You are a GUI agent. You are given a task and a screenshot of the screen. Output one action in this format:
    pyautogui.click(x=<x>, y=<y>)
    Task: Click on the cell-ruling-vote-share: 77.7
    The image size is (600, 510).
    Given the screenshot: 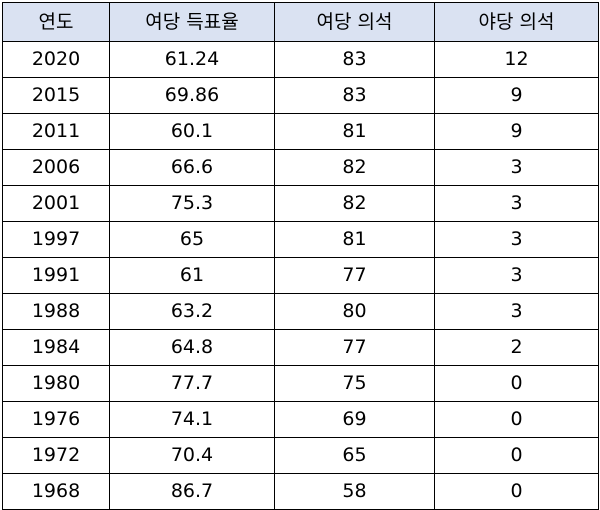 What is the action you would take?
    pyautogui.click(x=192, y=383)
    